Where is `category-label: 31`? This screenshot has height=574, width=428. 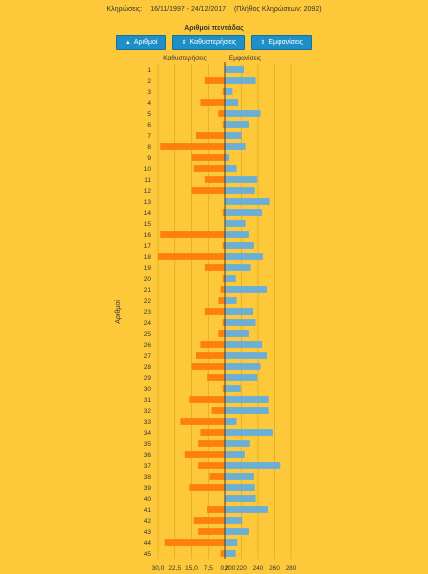
category-label: 31 is located at coordinates (148, 400).